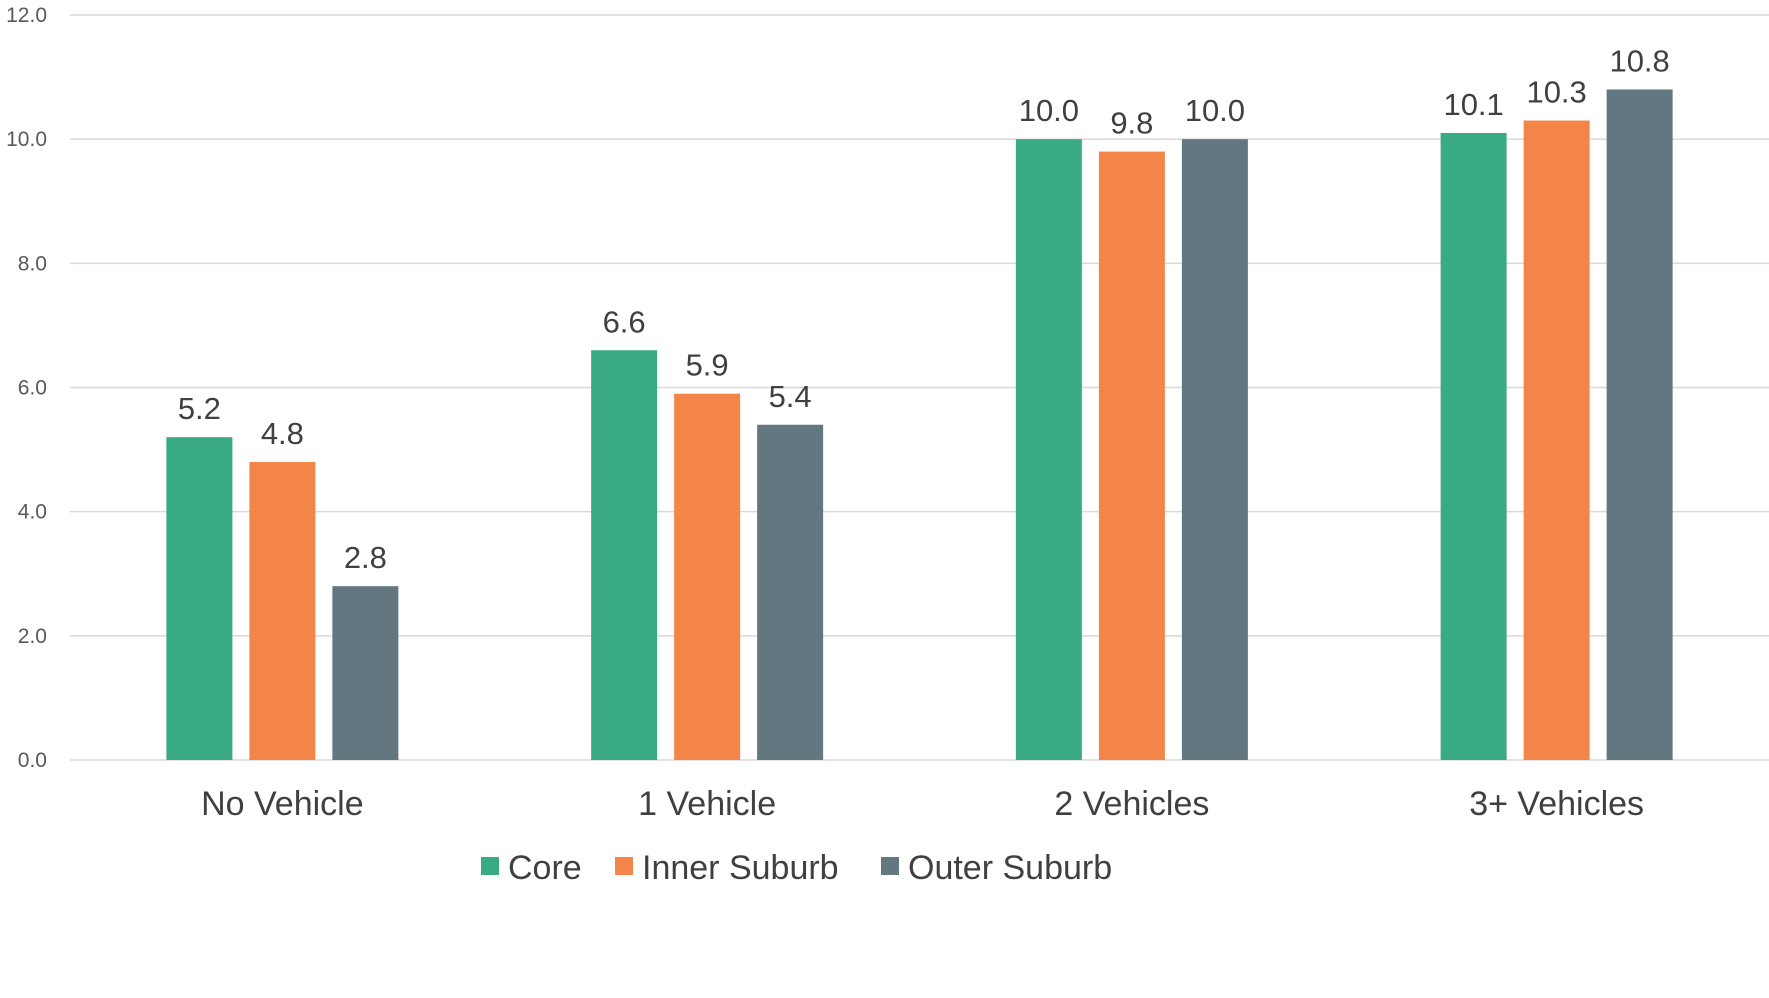 The image size is (1769, 998). I want to click on data-label: 10.1, so click(1473, 104).